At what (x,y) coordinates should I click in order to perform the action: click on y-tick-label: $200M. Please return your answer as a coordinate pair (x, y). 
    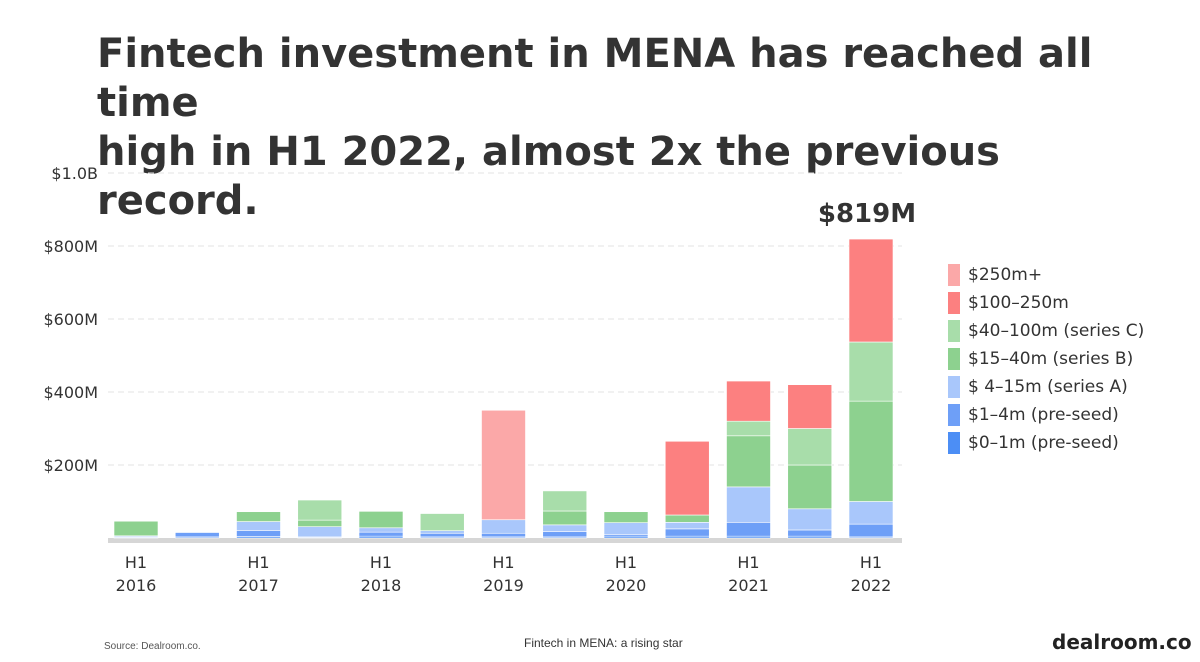
    Looking at the image, I should click on (70, 465).